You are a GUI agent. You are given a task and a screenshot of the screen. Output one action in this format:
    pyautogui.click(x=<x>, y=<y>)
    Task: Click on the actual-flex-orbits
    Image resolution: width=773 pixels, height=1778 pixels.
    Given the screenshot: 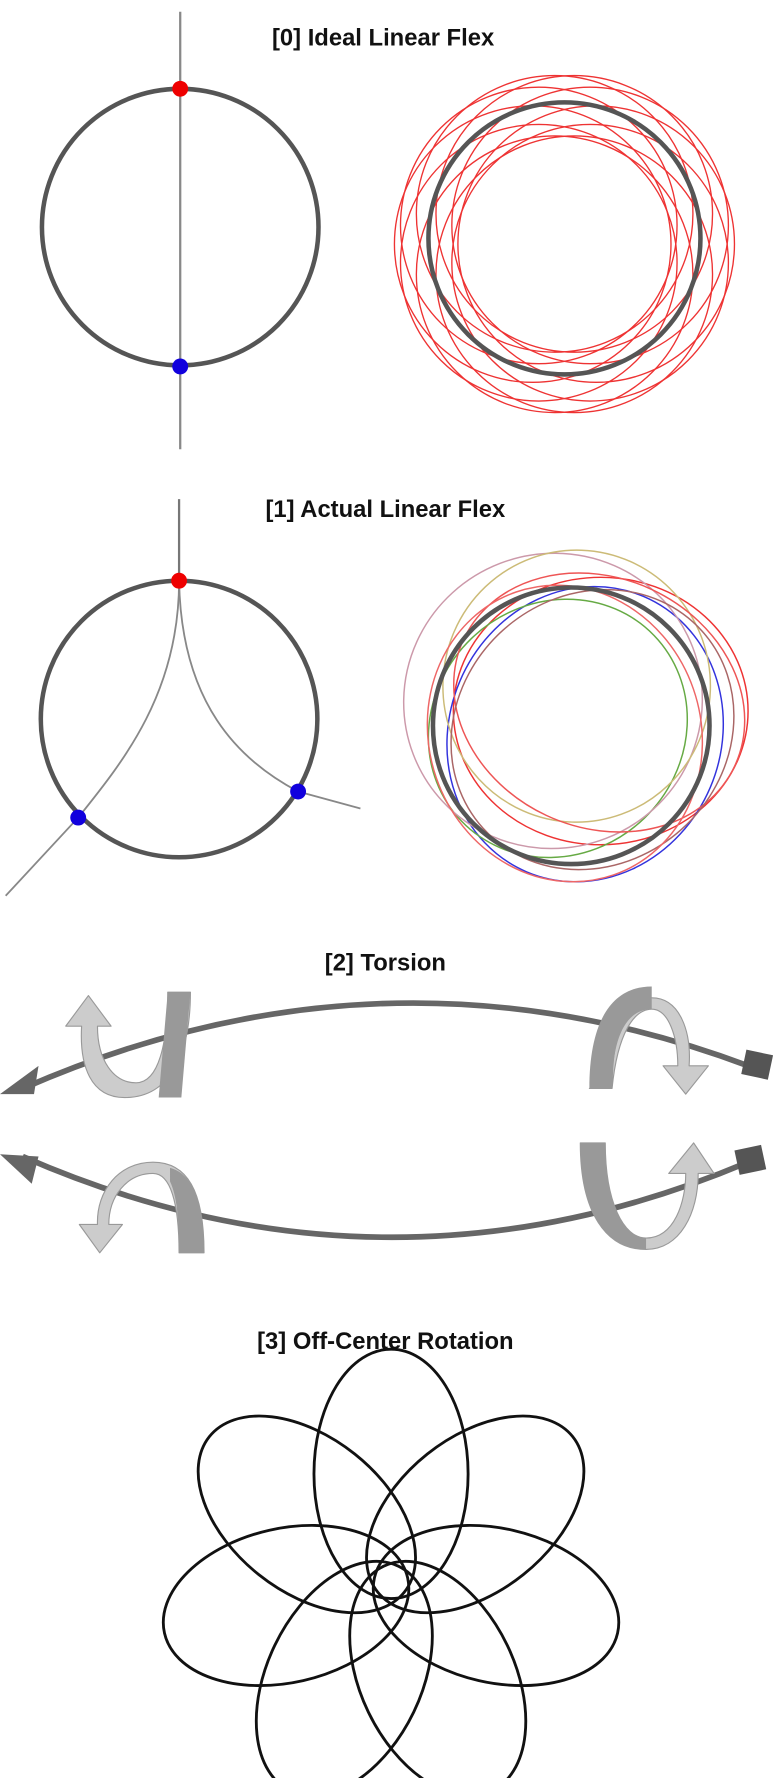 What is the action you would take?
    pyautogui.click(x=575, y=716)
    